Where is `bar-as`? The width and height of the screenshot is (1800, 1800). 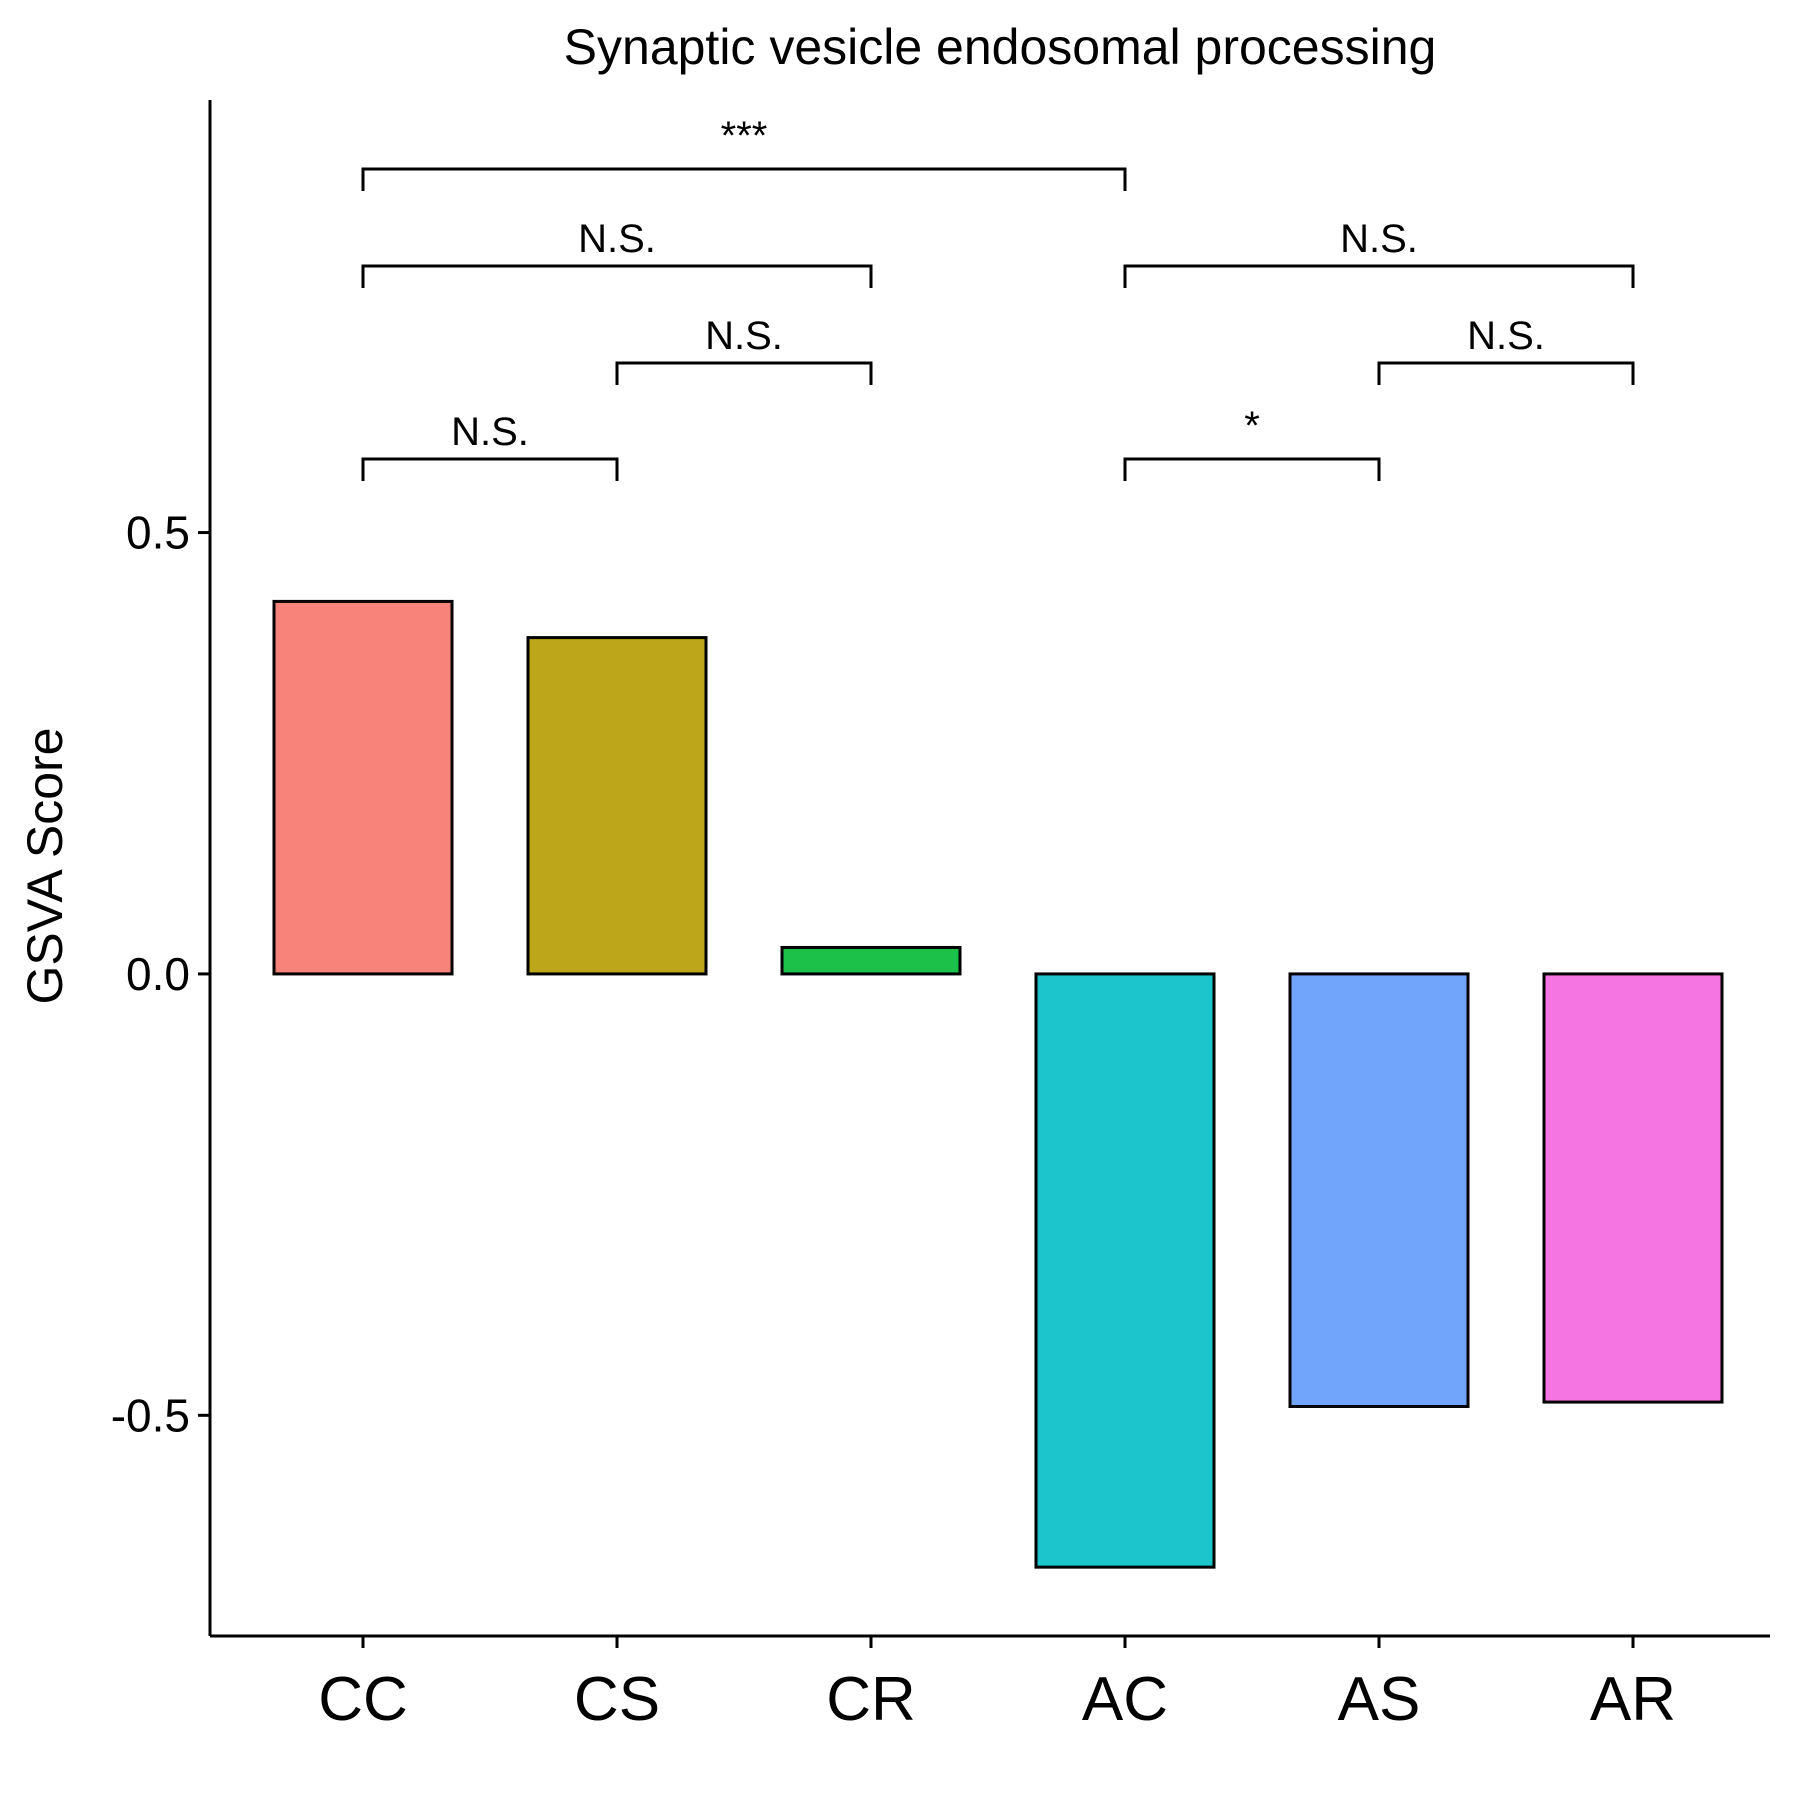
bar-as is located at coordinates (1379, 1190).